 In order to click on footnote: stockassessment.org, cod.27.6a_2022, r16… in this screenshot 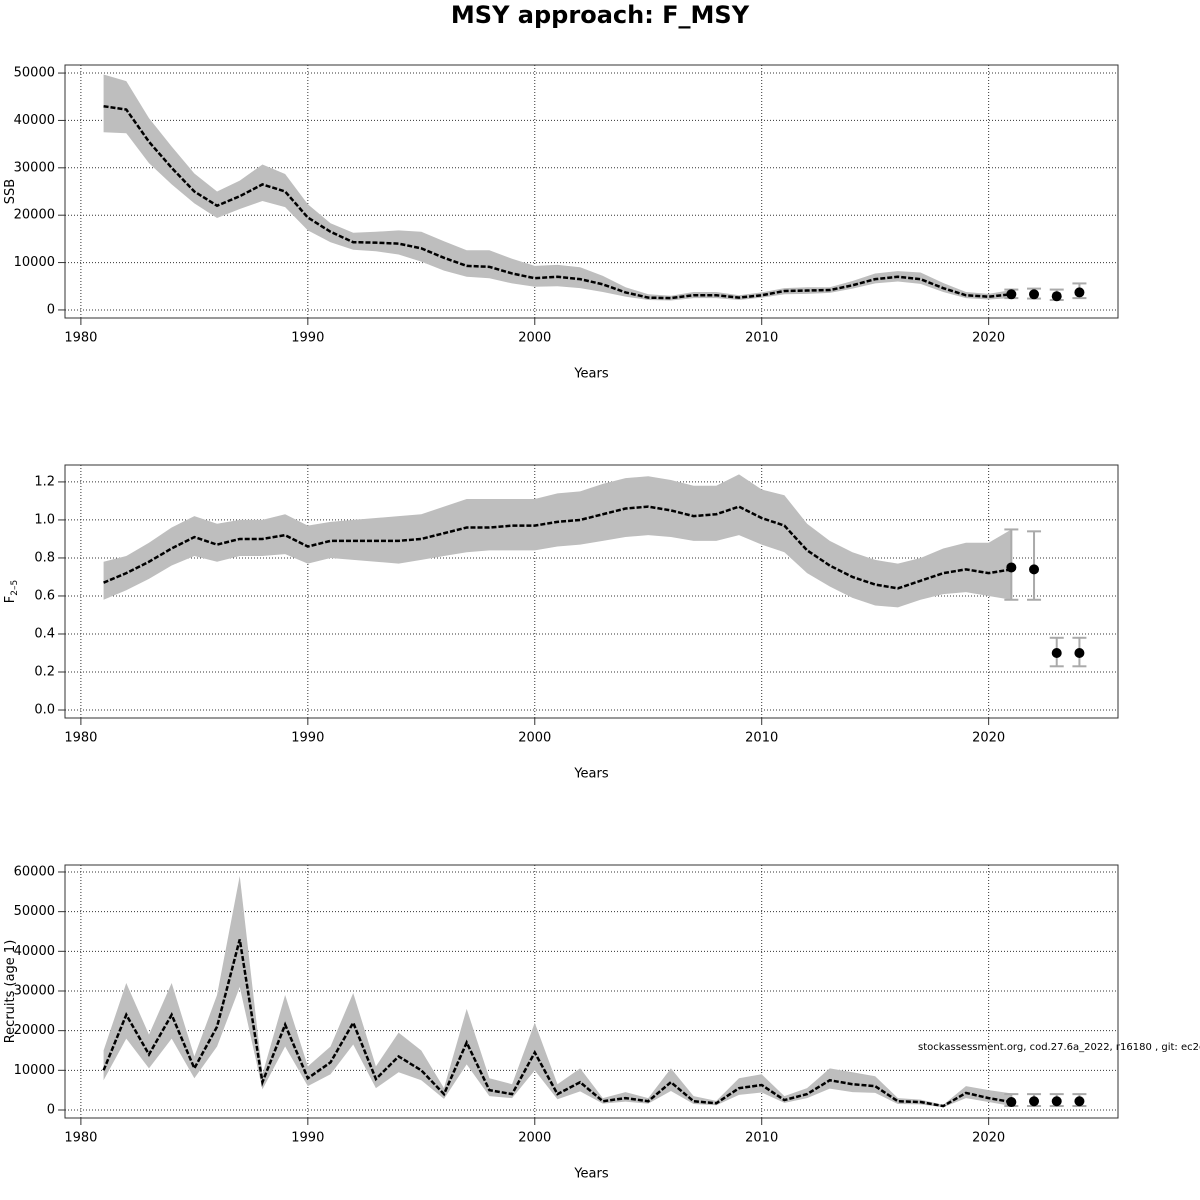, I will do `click(1059, 1047)`.